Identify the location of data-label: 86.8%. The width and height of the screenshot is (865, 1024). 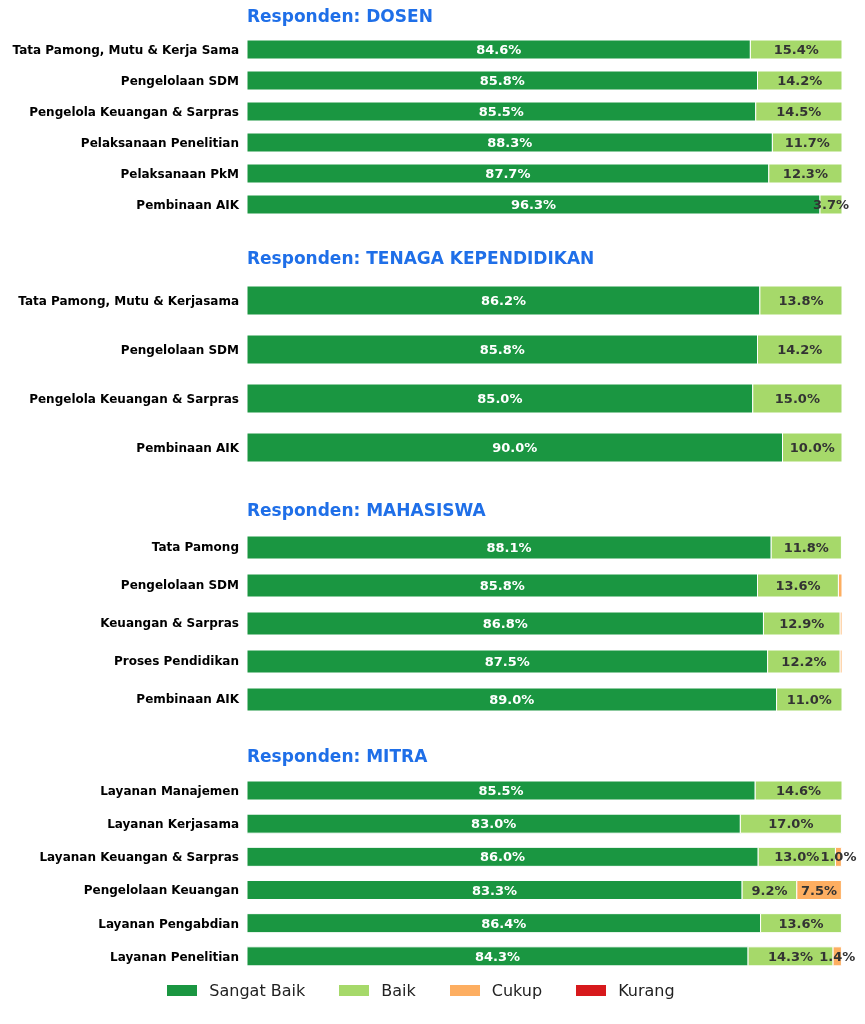
(505, 623).